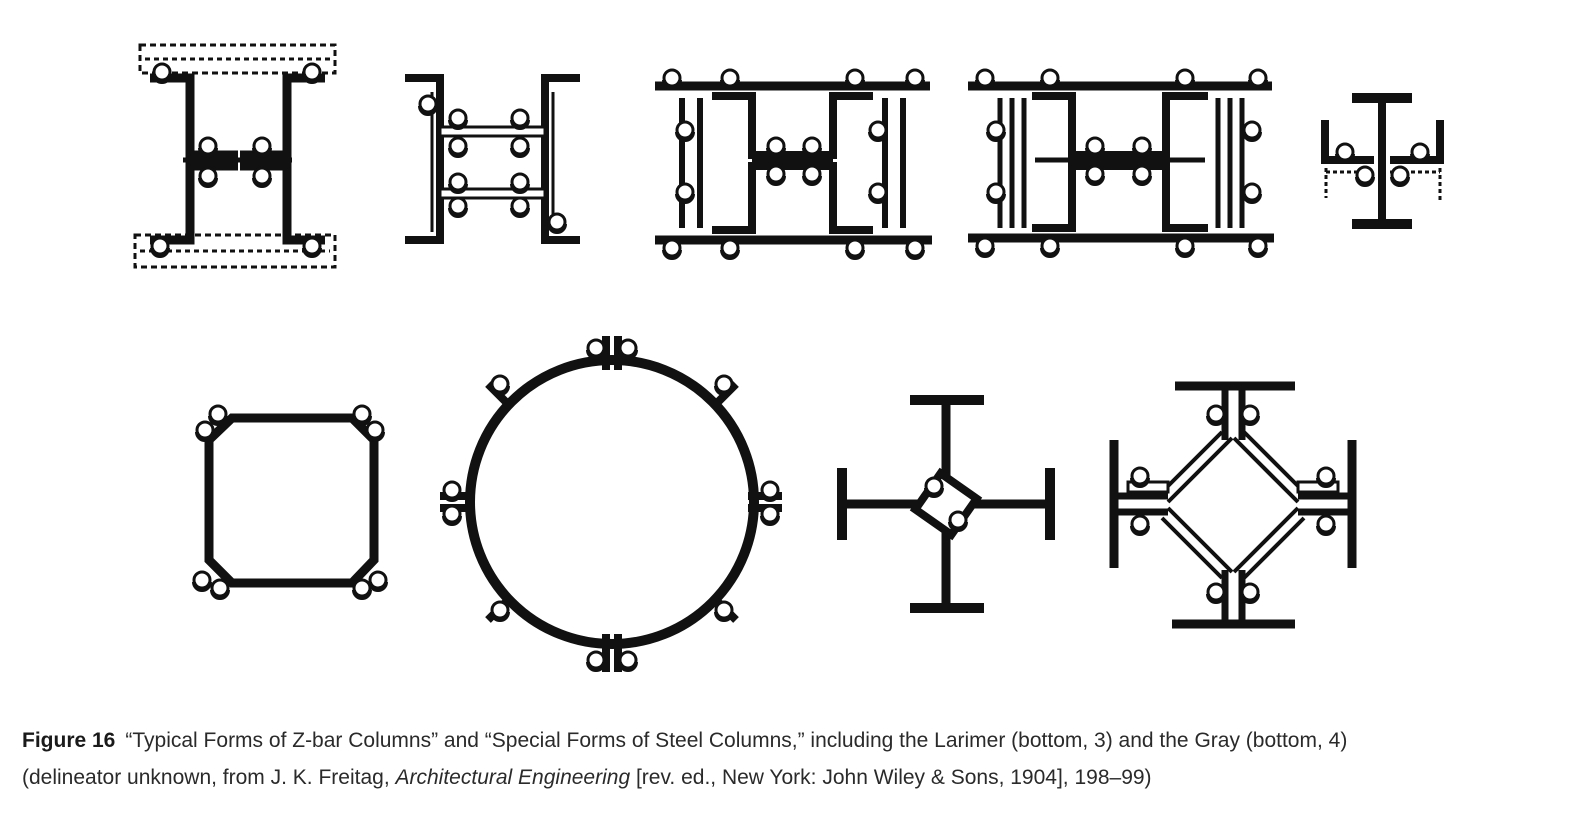 This screenshot has width=1584, height=816. What do you see at coordinates (69, 740) in the screenshot?
I see `figure-label: Figure 16` at bounding box center [69, 740].